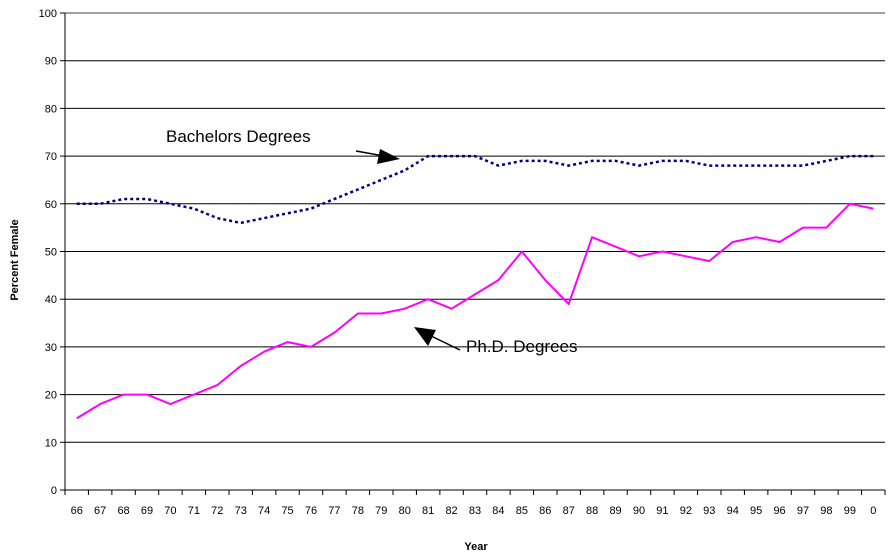 Image resolution: width=888 pixels, height=557 pixels. I want to click on x-tick-label: 67, so click(100, 511).